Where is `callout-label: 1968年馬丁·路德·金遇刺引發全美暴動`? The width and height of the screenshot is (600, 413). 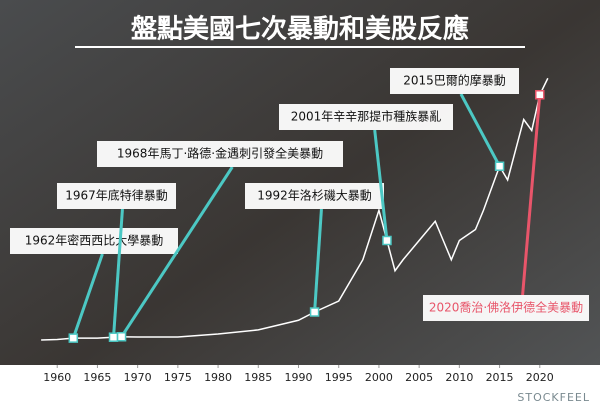
callout-label: 1968年馬丁·路德·金遇刺引發全美暴動 is located at coordinates (220, 153).